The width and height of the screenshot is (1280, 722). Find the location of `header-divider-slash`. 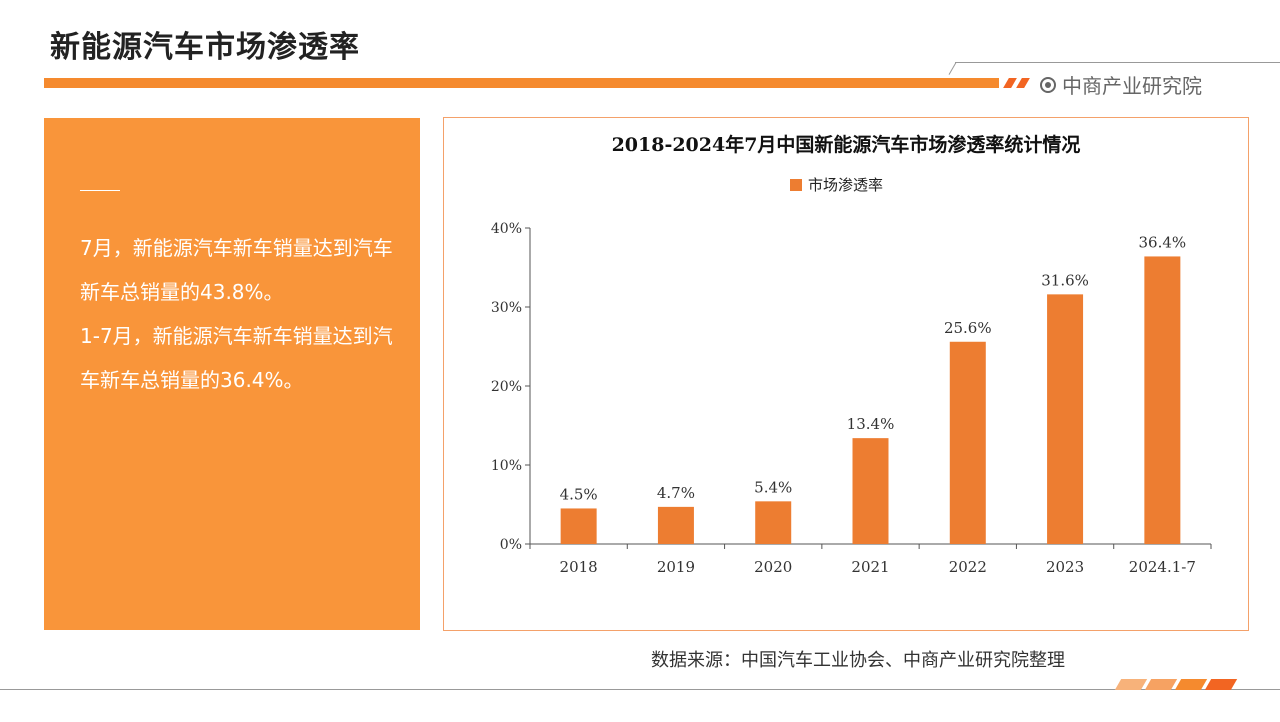

header-divider-slash is located at coordinates (952, 68).